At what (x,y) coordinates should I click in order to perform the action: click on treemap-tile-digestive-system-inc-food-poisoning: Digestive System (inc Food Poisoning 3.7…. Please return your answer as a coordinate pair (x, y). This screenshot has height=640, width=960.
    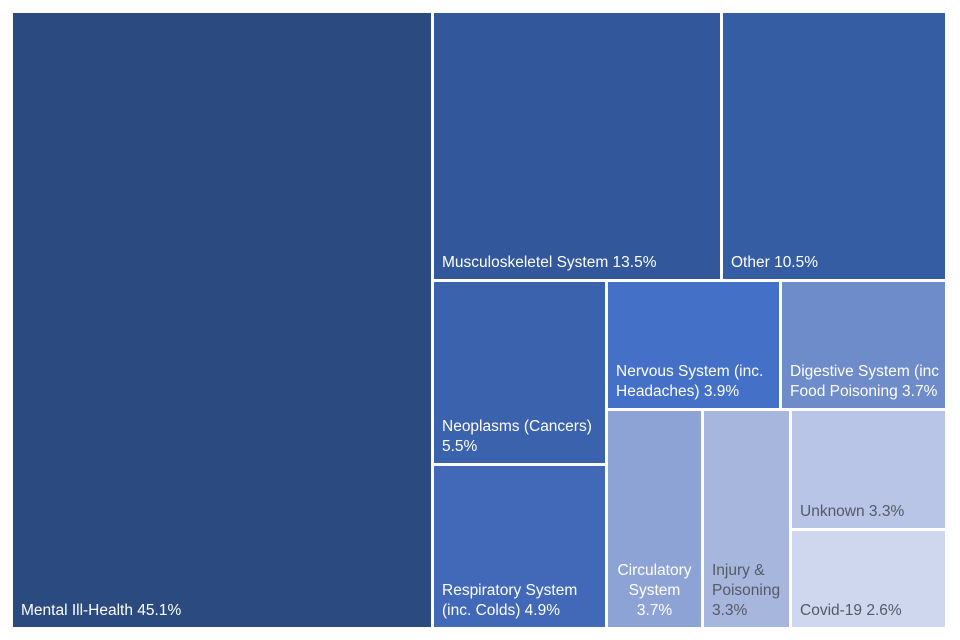
    Looking at the image, I should click on (863, 345).